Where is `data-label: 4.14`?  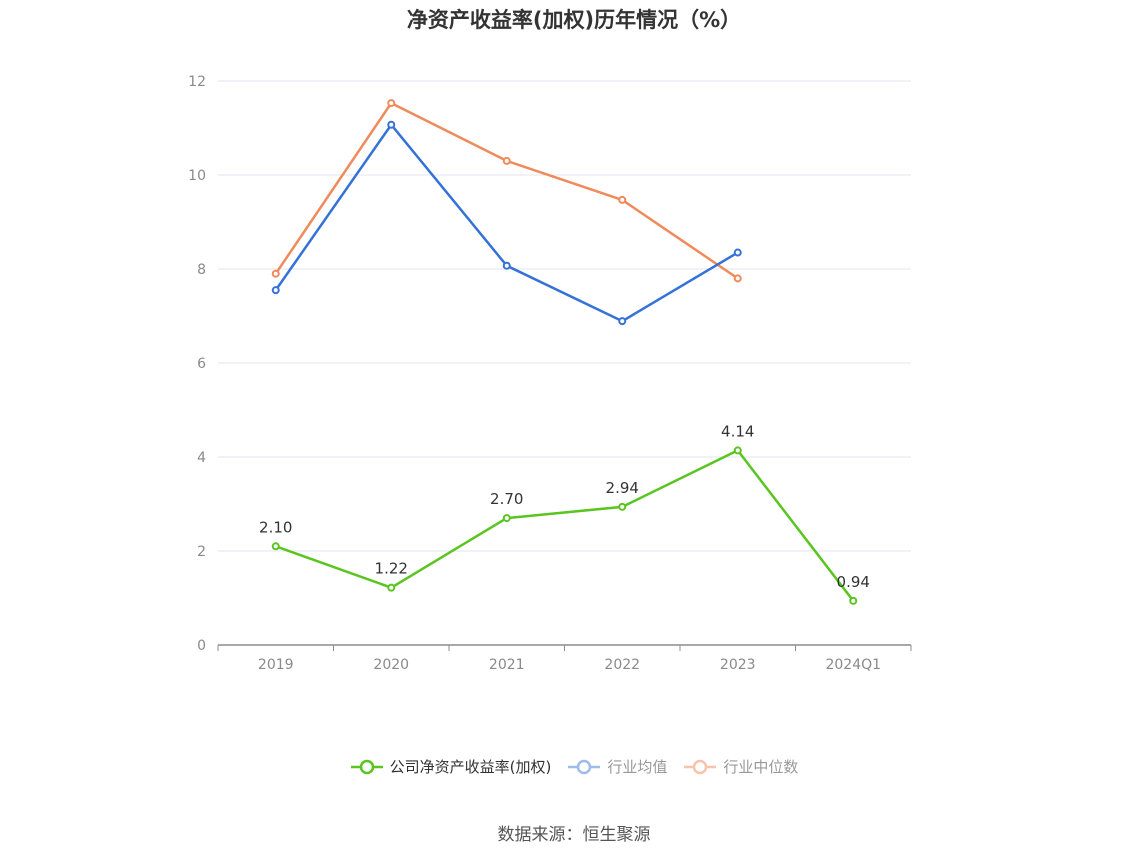
data-label: 4.14 is located at coordinates (737, 431).